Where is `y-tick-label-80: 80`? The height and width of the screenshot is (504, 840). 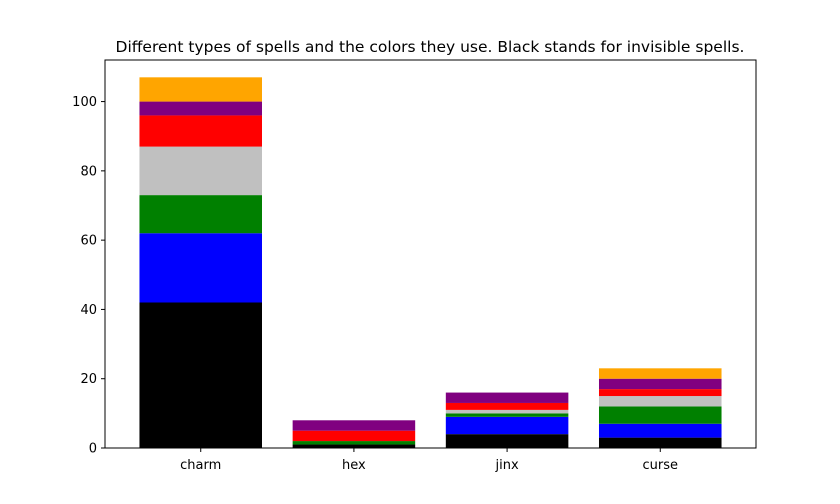 y-tick-label-80: 80 is located at coordinates (88, 171).